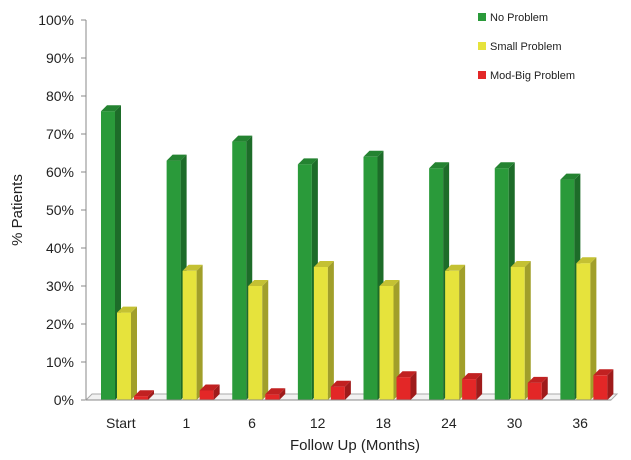 Image resolution: width=631 pixels, height=460 pixels. Describe the element at coordinates (17, 210) in the screenshot. I see `y-axis-title: % Patients` at that location.